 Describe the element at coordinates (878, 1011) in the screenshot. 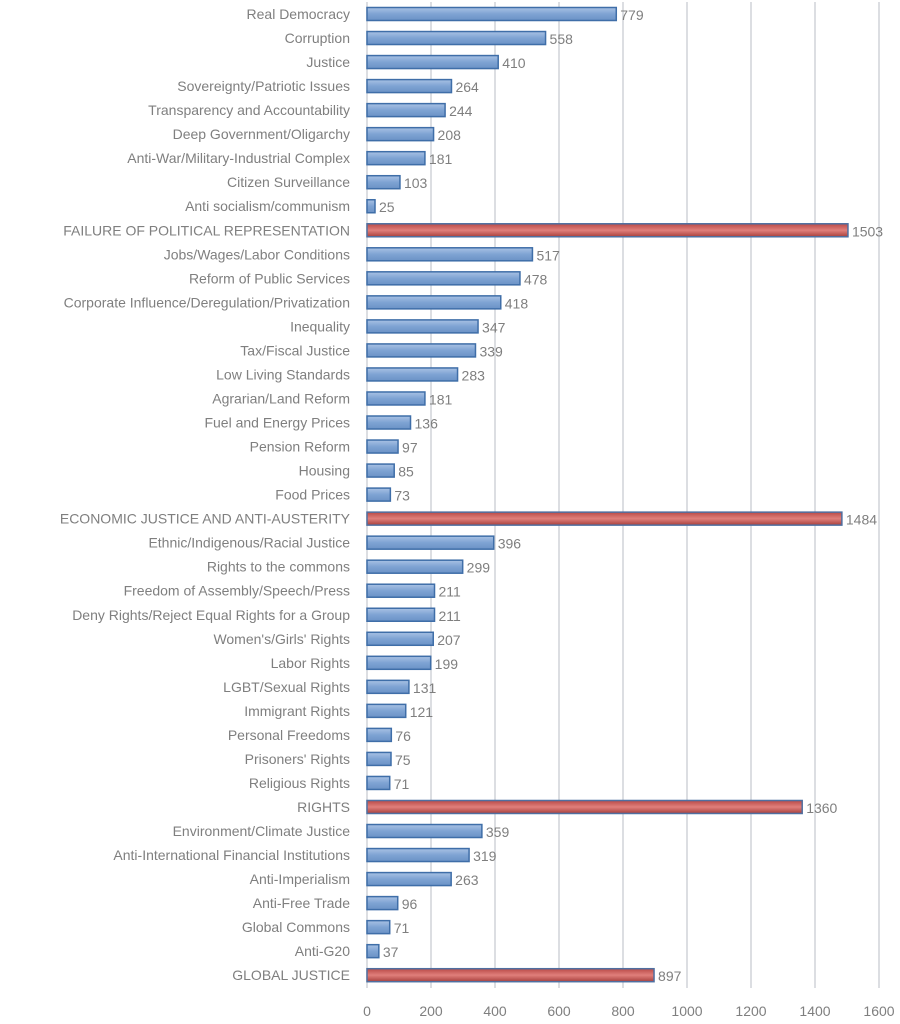

I see `x-tick-label: 1600` at that location.